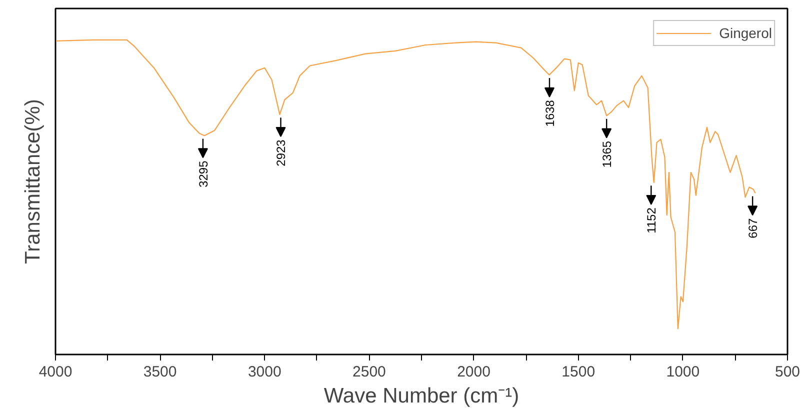 This screenshot has height=414, width=810. Describe the element at coordinates (281, 152) in the screenshot. I see `annotation: 2923` at that location.